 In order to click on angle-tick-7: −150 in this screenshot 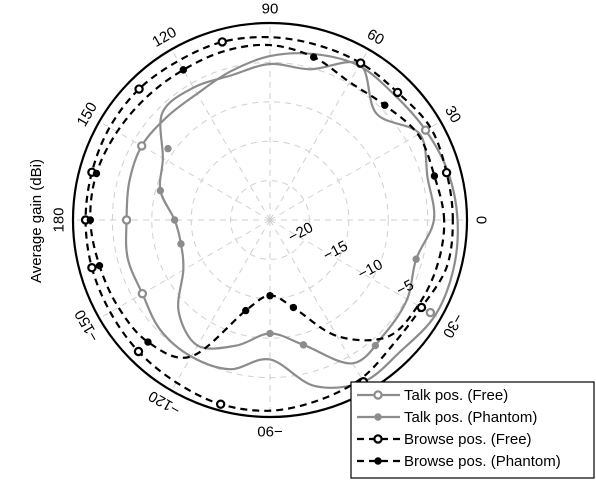, I will do `click(87, 326)`.